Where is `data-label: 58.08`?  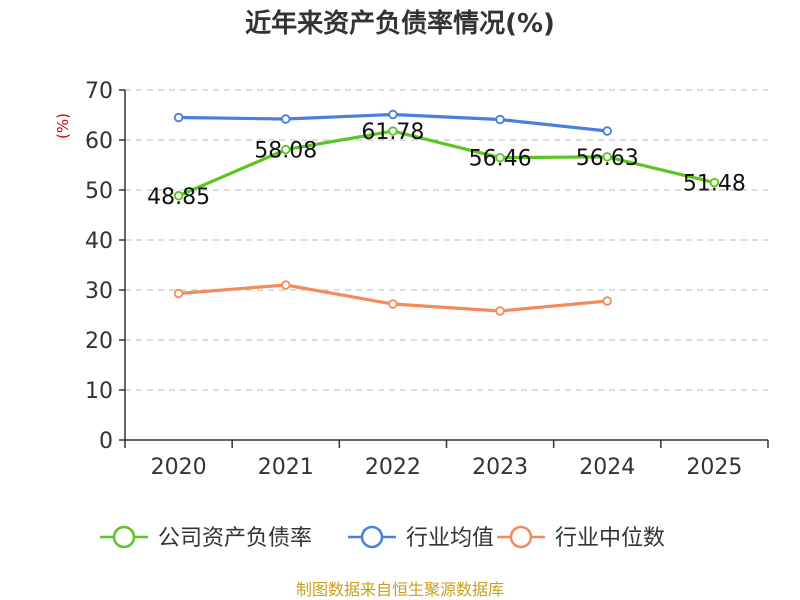 data-label: 58.08 is located at coordinates (285, 151).